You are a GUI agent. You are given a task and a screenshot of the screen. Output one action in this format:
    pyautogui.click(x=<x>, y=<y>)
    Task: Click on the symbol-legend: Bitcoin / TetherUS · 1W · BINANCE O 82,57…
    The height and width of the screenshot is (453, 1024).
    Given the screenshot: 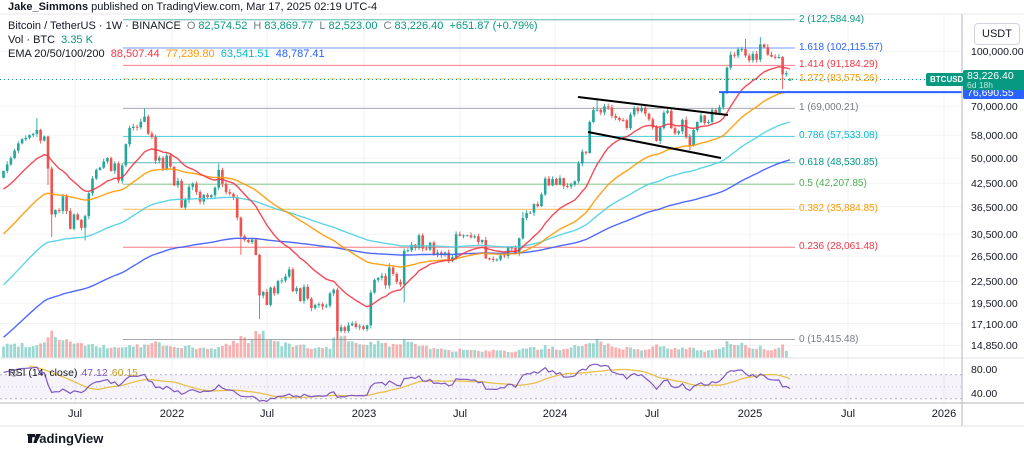 What is the action you would take?
    pyautogui.click(x=274, y=40)
    